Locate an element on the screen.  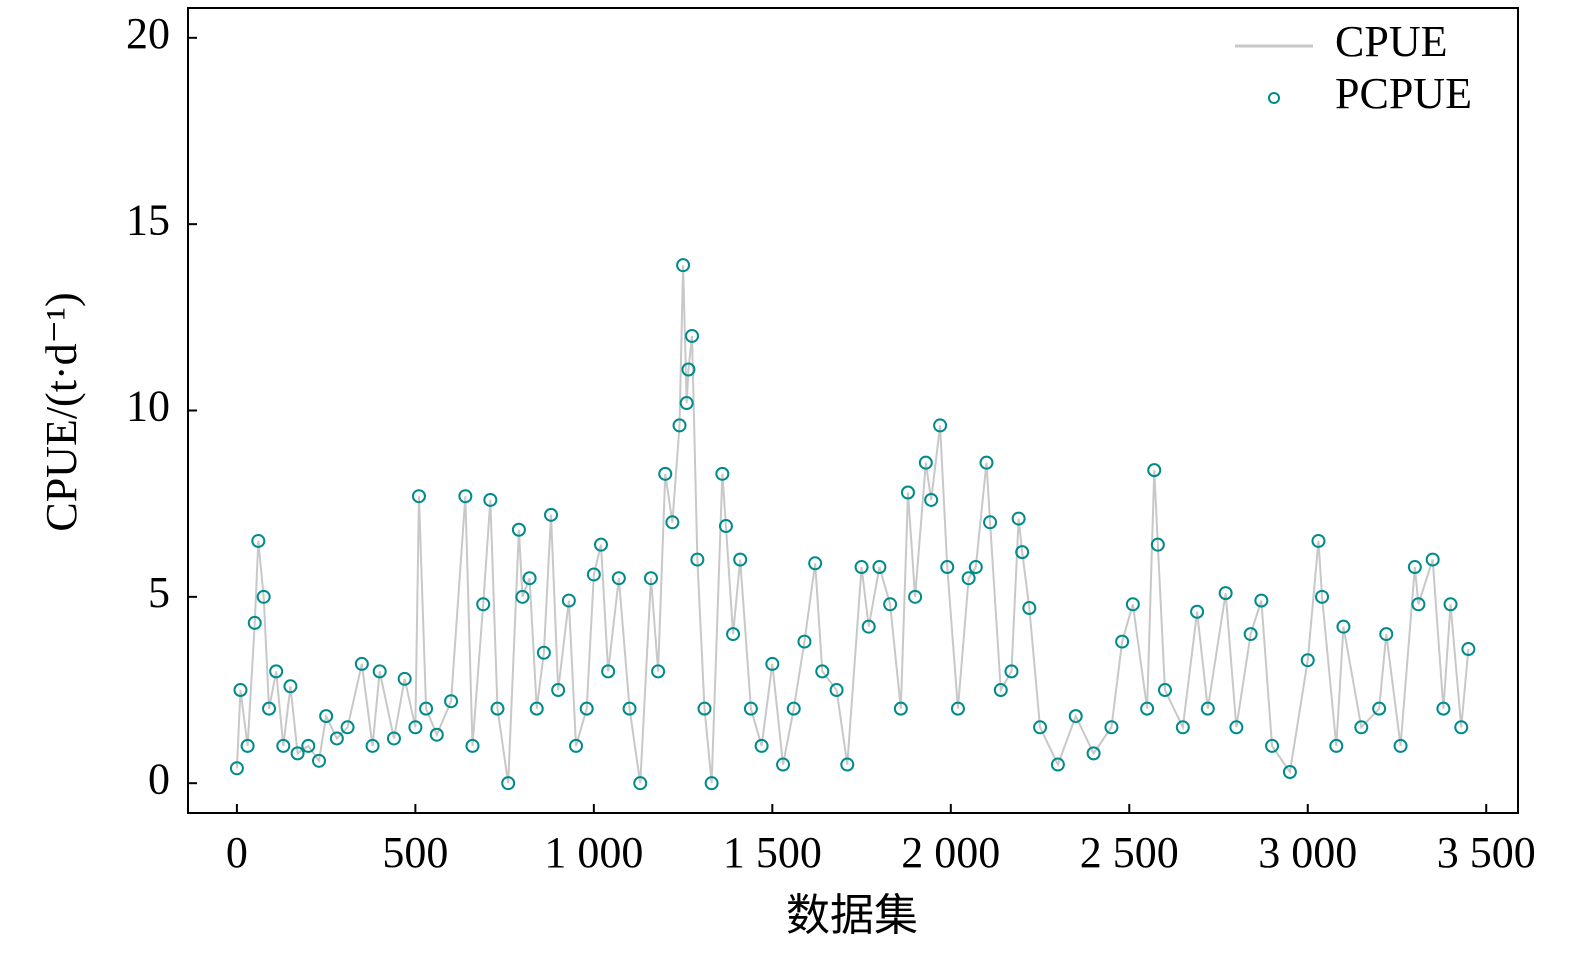
y-tick-label: 10 is located at coordinates (148, 406).